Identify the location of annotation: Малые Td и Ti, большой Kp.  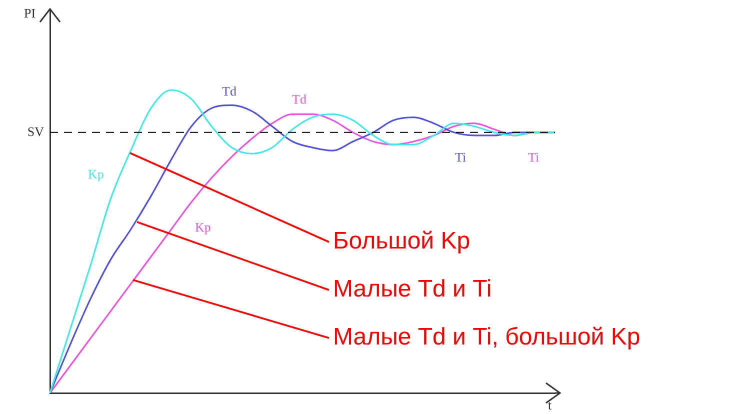
(486, 337).